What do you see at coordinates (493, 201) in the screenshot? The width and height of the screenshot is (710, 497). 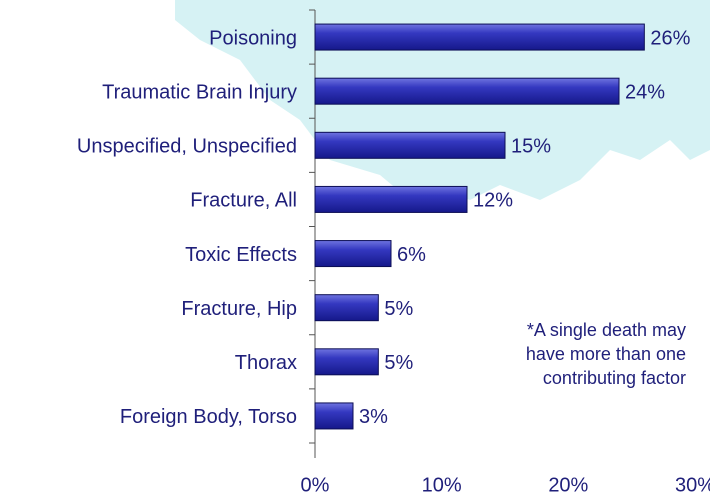 I see `value-label: 12%` at bounding box center [493, 201].